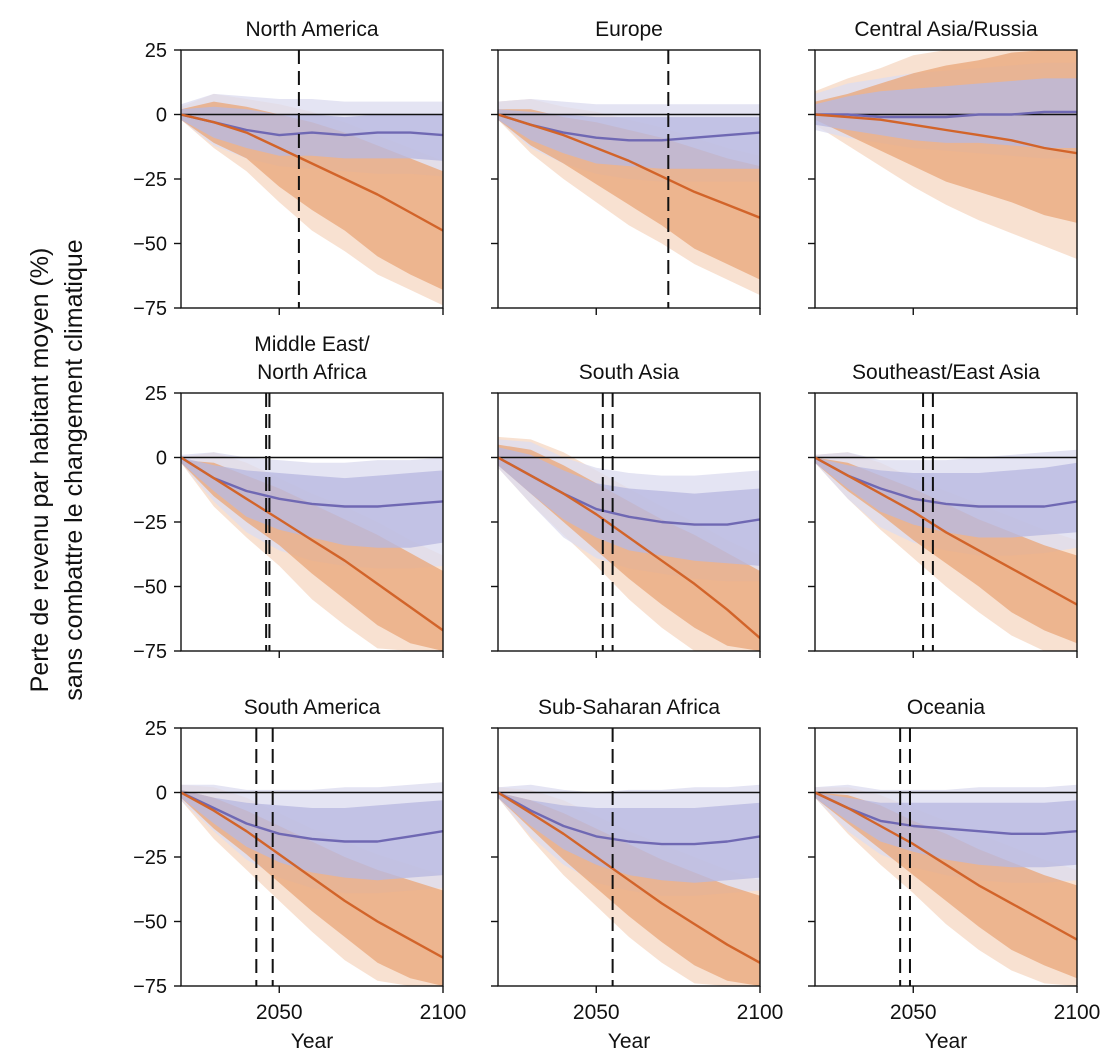 The image size is (1109, 1061). What do you see at coordinates (312, 707) in the screenshot?
I see `panel-title: South America` at bounding box center [312, 707].